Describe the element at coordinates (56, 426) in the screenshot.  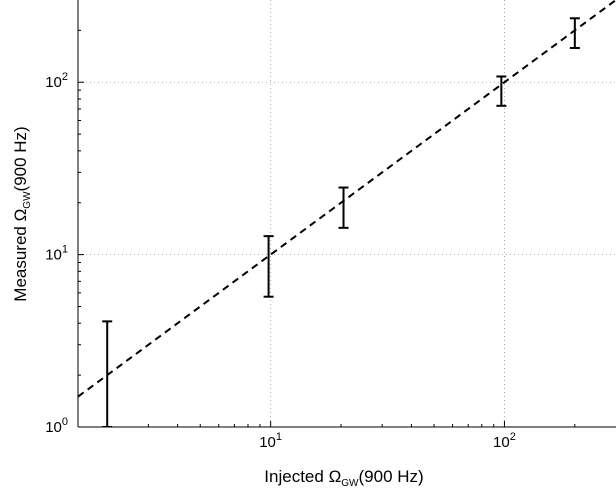
I see `y-tick-label: 10⁰` at that location.